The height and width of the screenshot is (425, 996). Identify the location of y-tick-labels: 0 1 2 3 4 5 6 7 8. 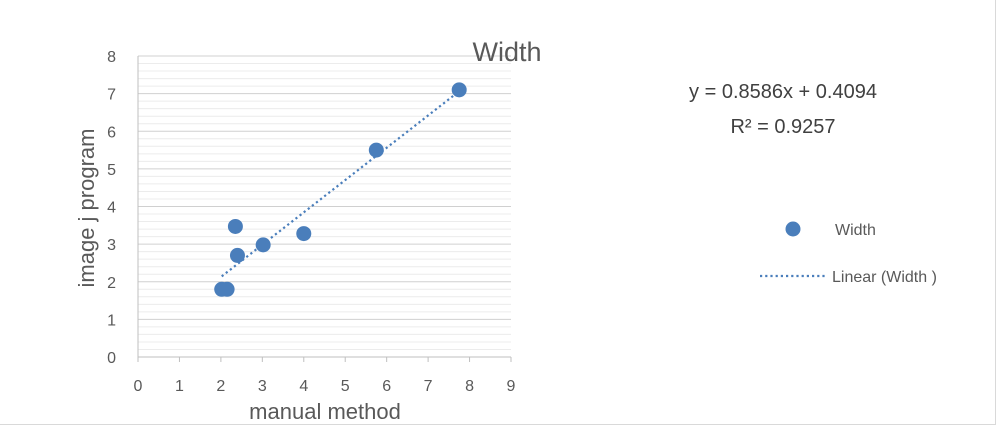
(111, 208).